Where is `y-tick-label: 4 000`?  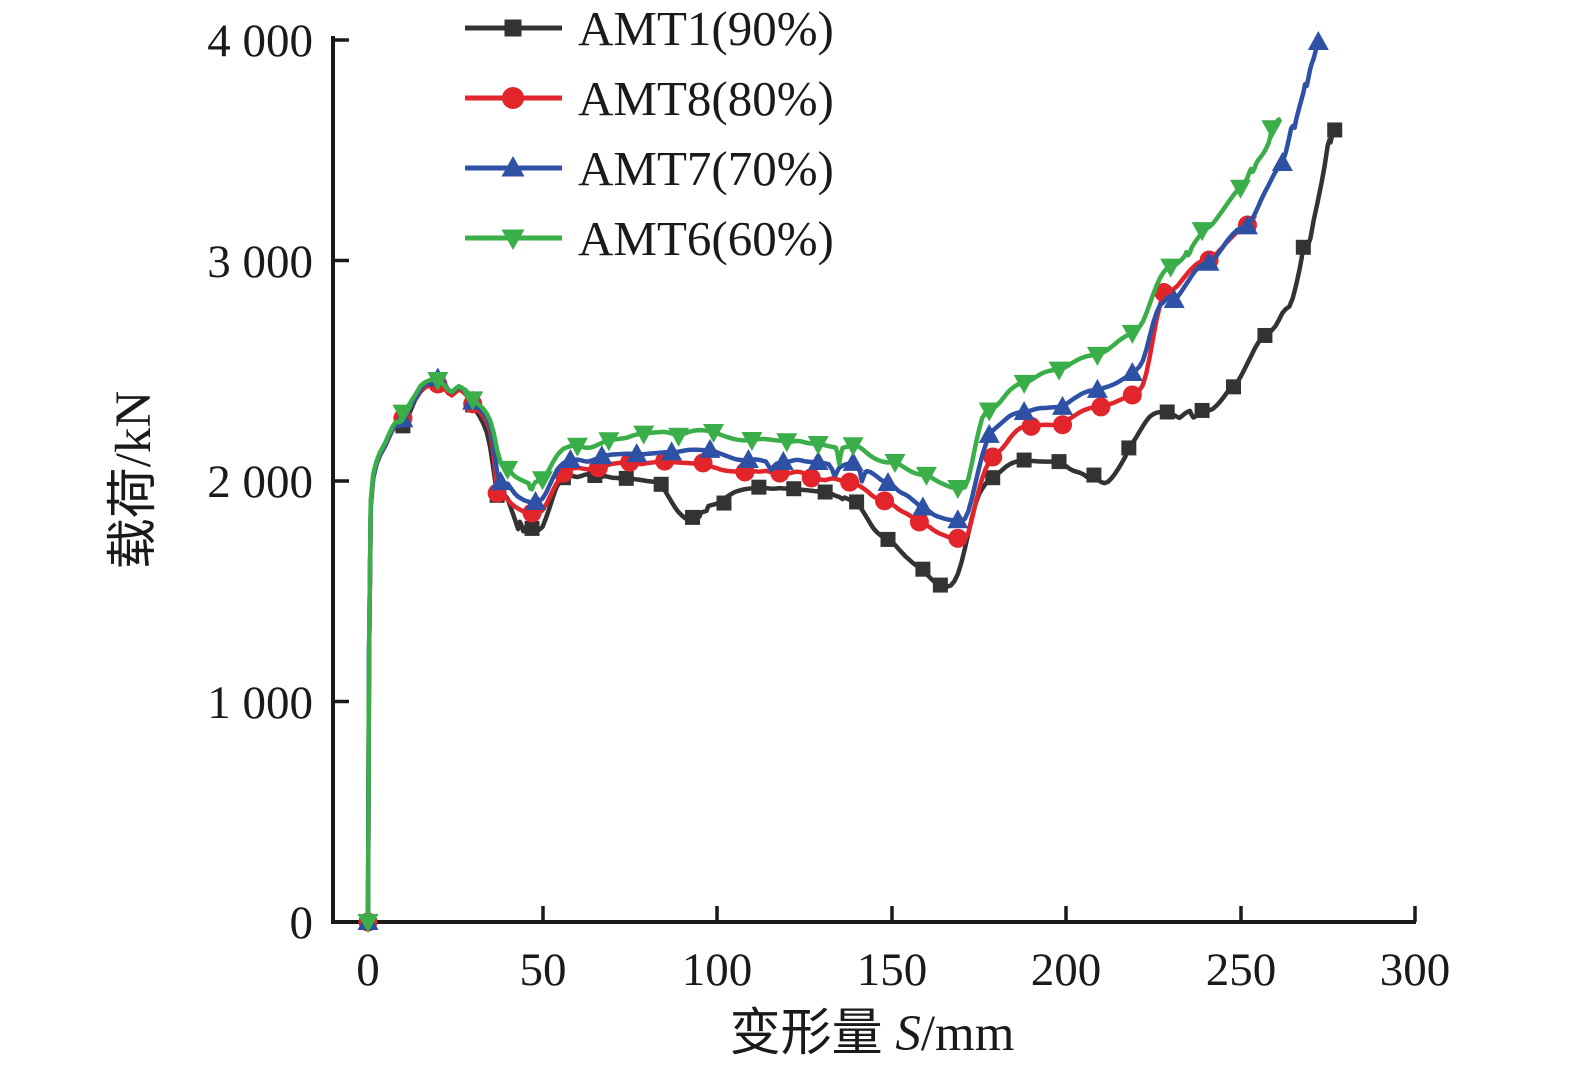
y-tick-label: 4 000 is located at coordinates (260, 41).